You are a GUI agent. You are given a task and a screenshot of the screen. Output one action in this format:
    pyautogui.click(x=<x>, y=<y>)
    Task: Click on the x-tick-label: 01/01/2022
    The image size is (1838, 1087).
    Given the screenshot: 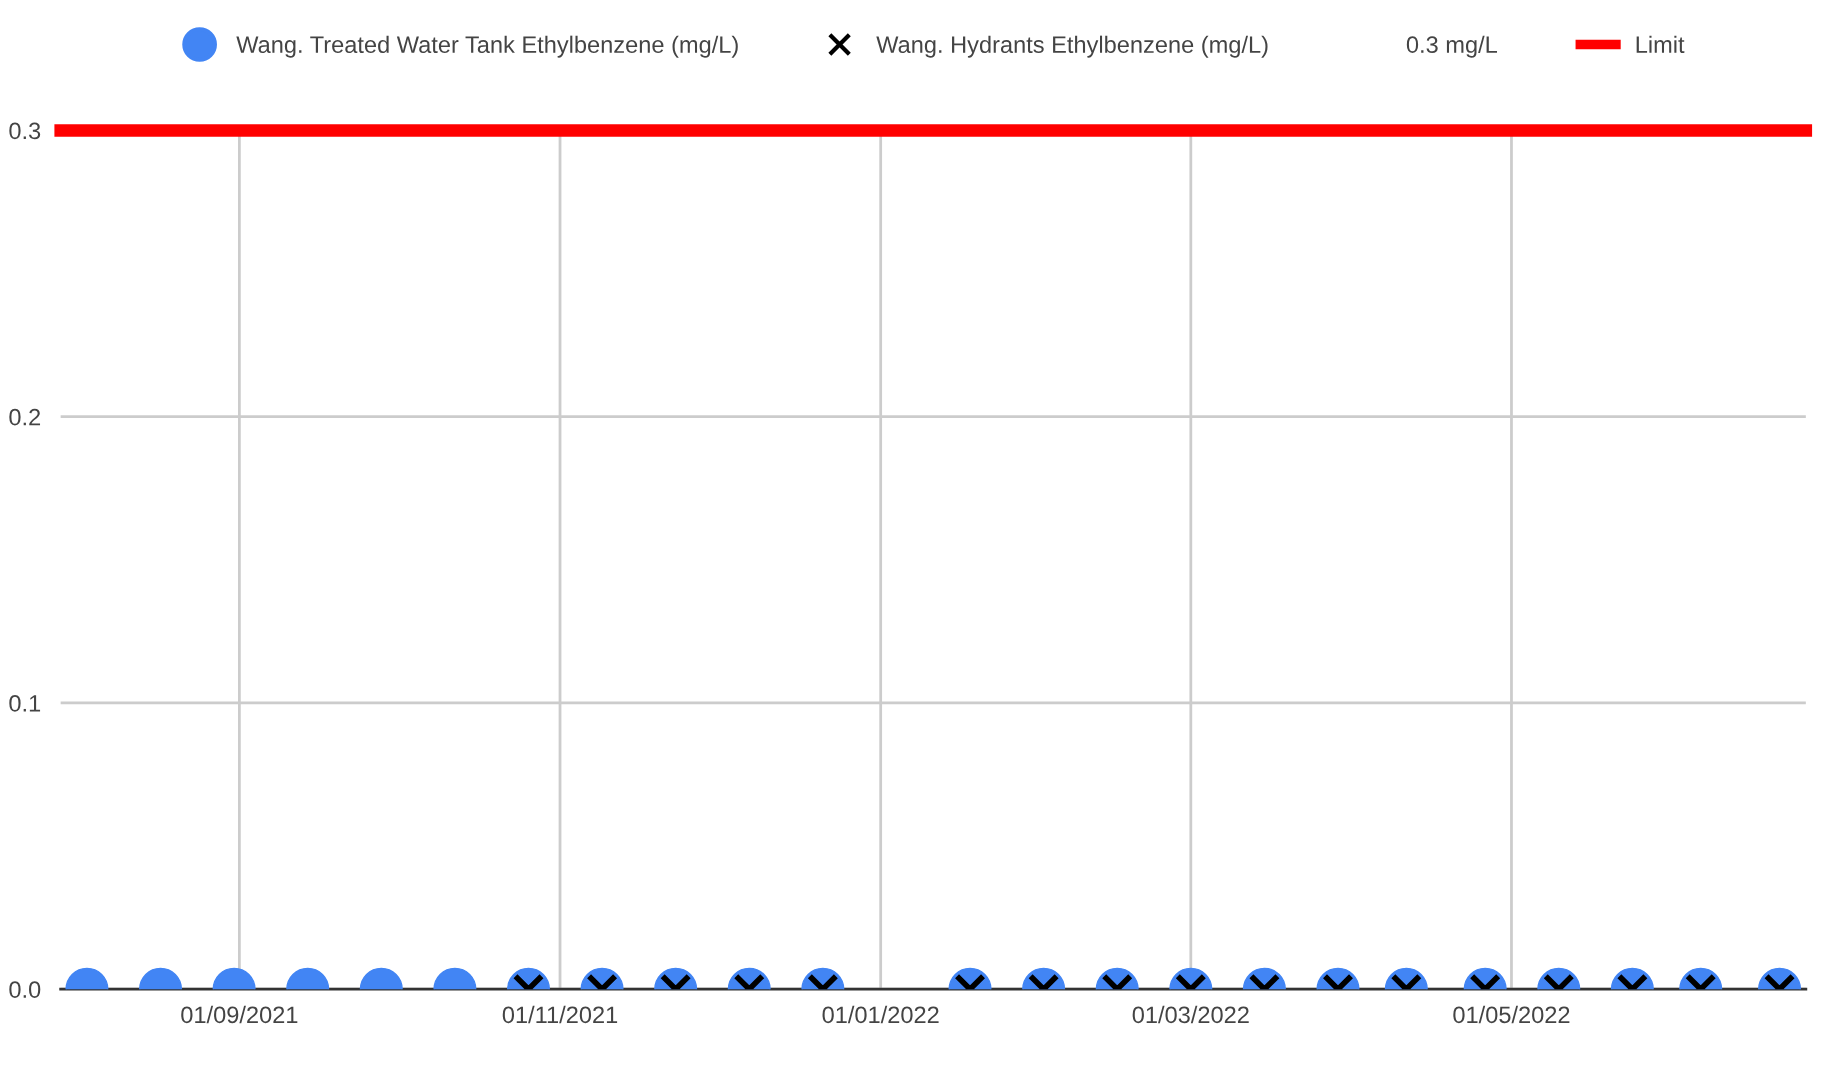 What is the action you would take?
    pyautogui.click(x=880, y=1014)
    